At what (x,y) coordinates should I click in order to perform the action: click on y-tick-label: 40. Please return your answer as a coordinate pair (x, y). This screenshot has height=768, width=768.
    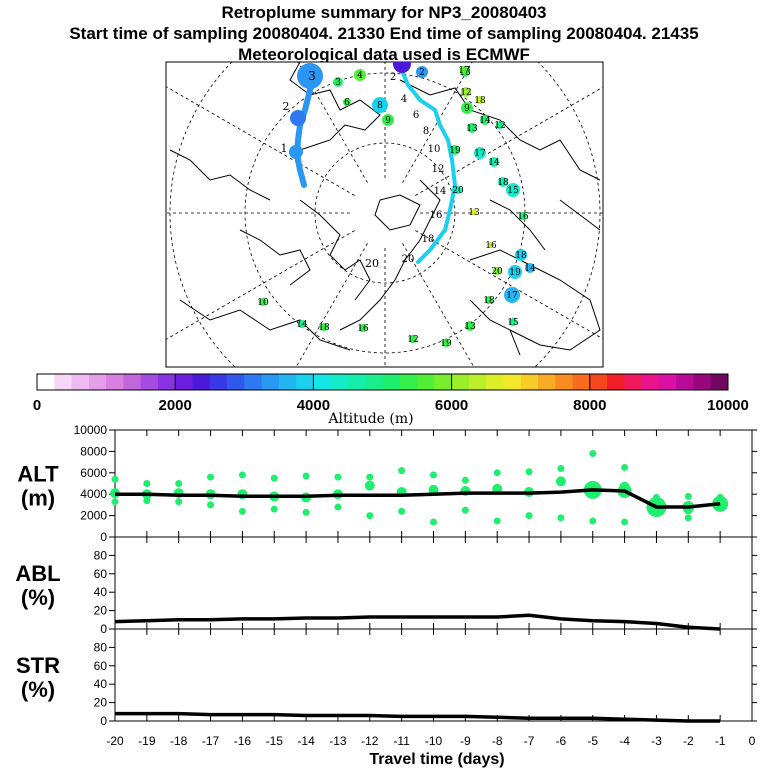
    Looking at the image, I should click on (101, 684).